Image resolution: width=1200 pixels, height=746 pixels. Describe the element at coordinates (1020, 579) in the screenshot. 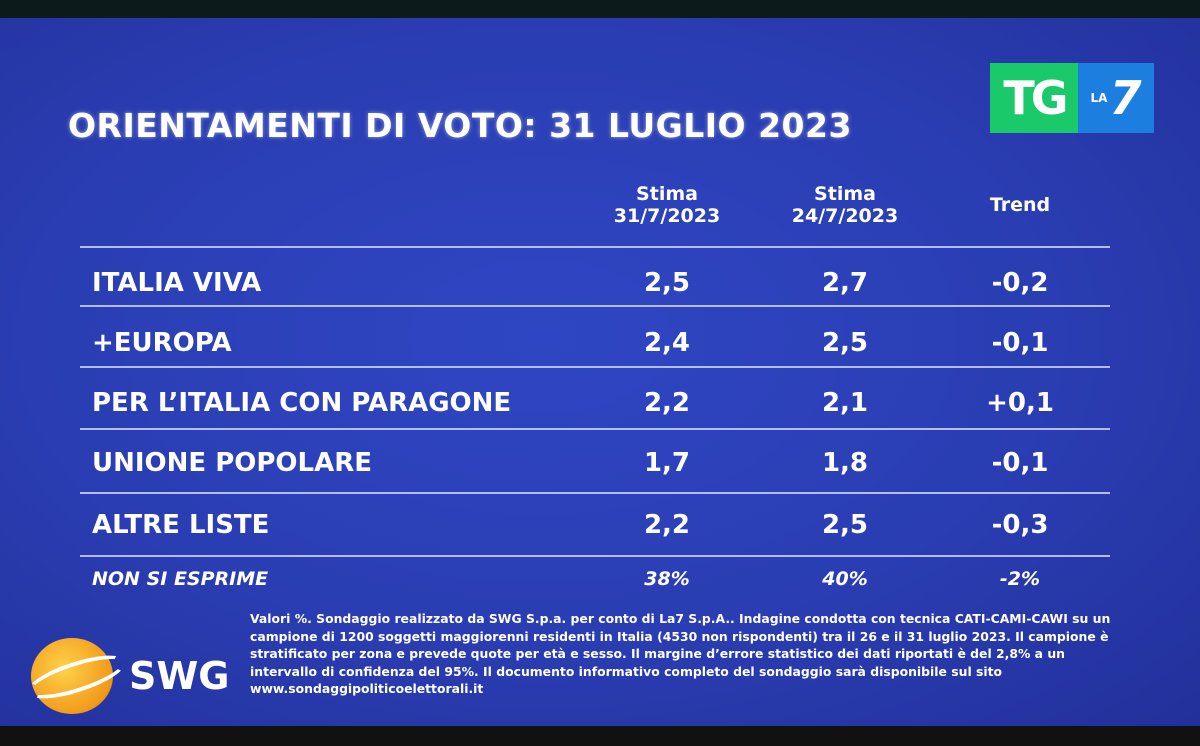

I see `cell-trend: -2%` at that location.